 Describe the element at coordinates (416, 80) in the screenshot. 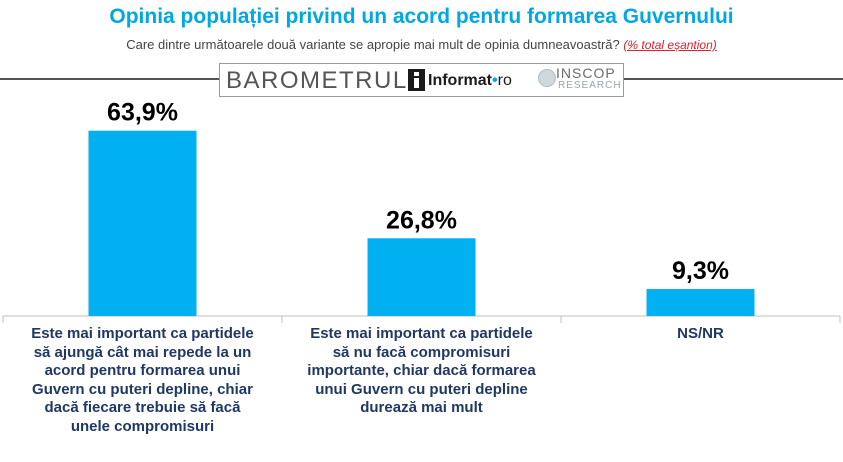

I see `informat-logo-icon` at that location.